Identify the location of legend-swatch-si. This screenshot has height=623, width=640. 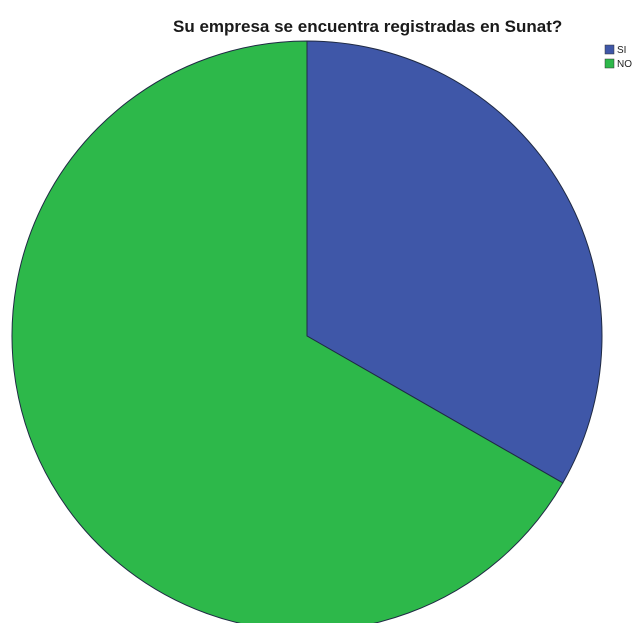
(609, 49).